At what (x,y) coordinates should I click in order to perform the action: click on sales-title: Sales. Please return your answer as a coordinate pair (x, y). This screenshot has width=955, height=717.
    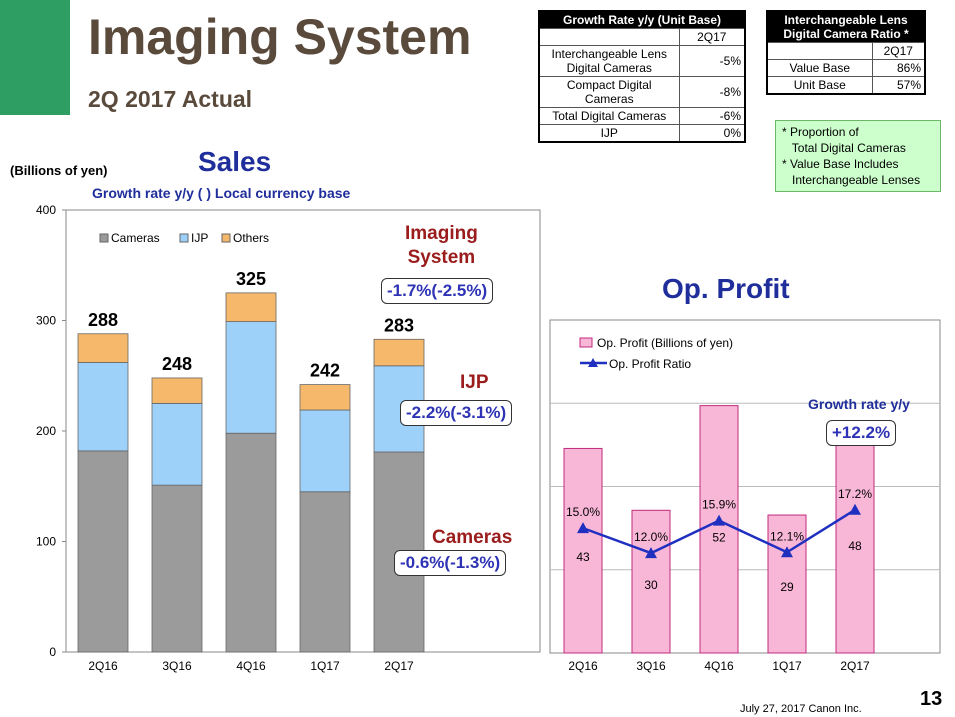
    Looking at the image, I should click on (235, 161).